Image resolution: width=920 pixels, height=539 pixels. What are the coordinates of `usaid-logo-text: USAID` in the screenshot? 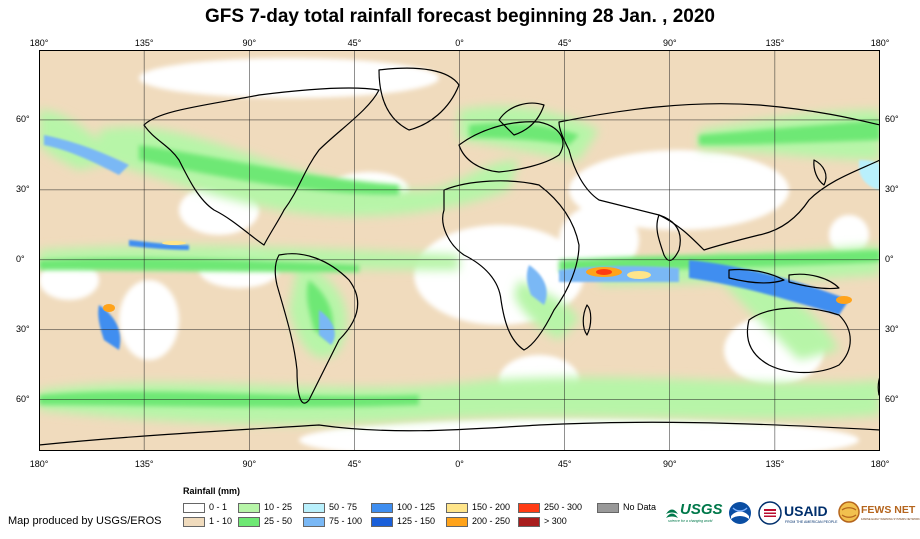 It's located at (806, 511).